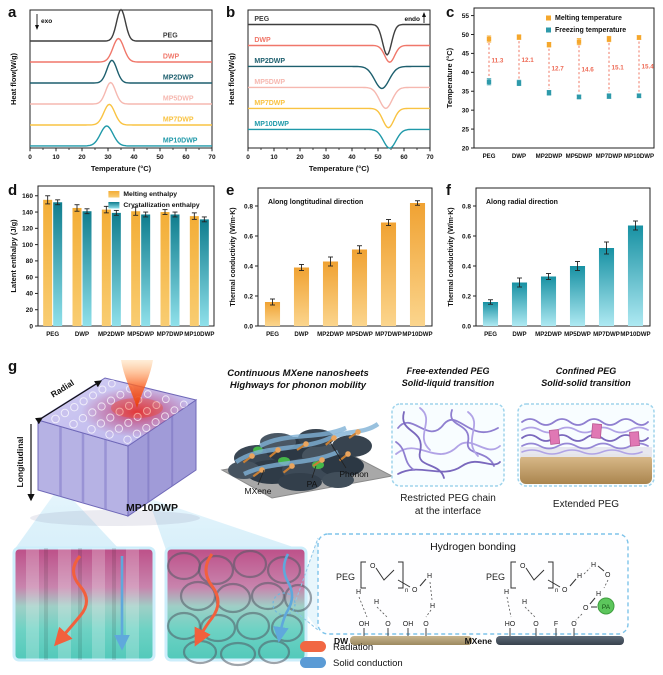  Describe the element at coordinates (137, 384) in the screenshot. I see `flame-icon` at that location.